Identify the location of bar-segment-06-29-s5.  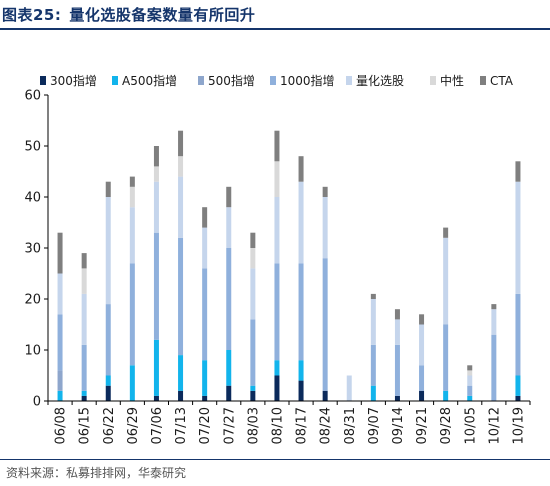
(132, 197).